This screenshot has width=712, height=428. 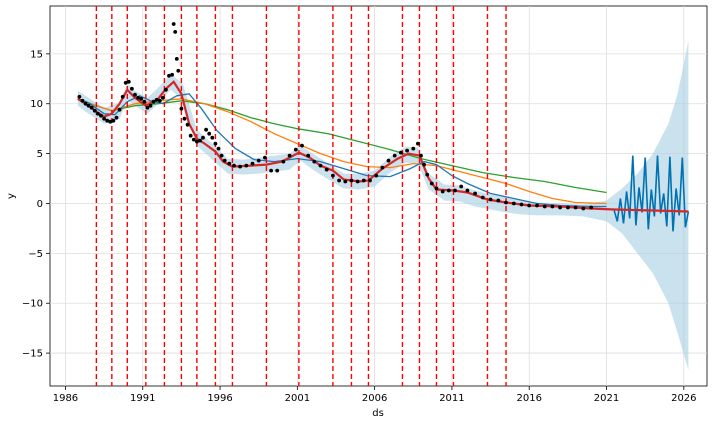 What do you see at coordinates (35, 254) in the screenshot?
I see `y-tick-label: −5` at bounding box center [35, 254].